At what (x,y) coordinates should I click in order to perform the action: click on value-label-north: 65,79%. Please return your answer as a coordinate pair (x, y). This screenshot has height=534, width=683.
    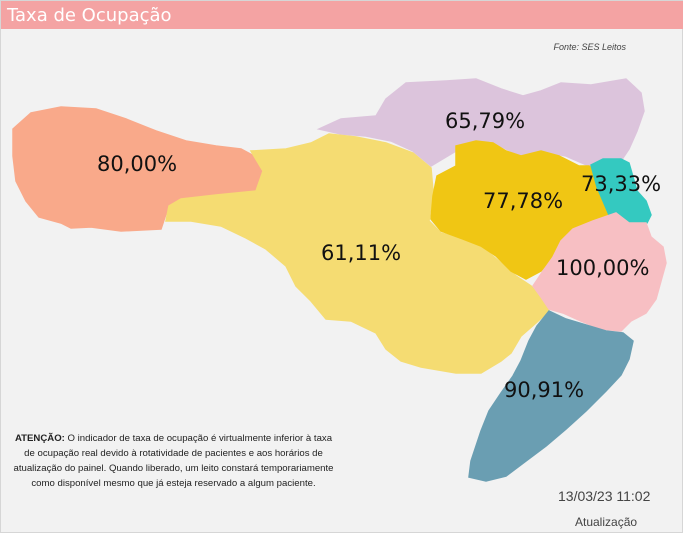
    Looking at the image, I should click on (485, 121).